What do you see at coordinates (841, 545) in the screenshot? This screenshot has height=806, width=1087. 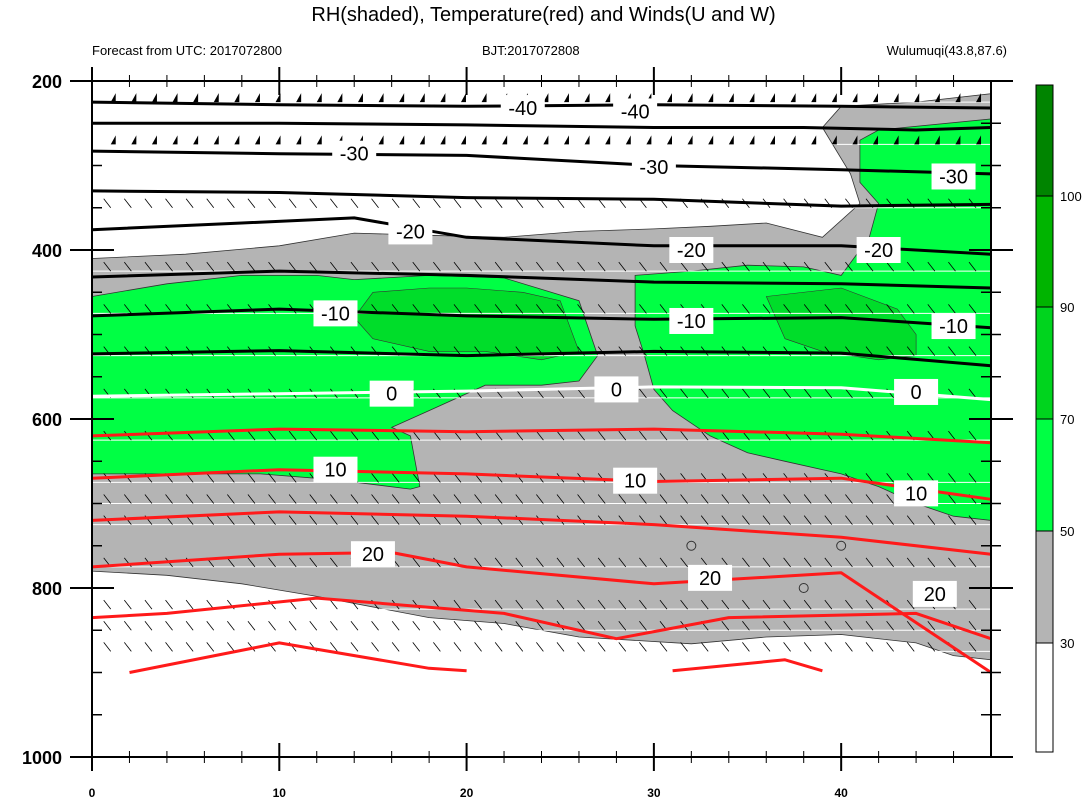 I see `rh-contour-circle` at bounding box center [841, 545].